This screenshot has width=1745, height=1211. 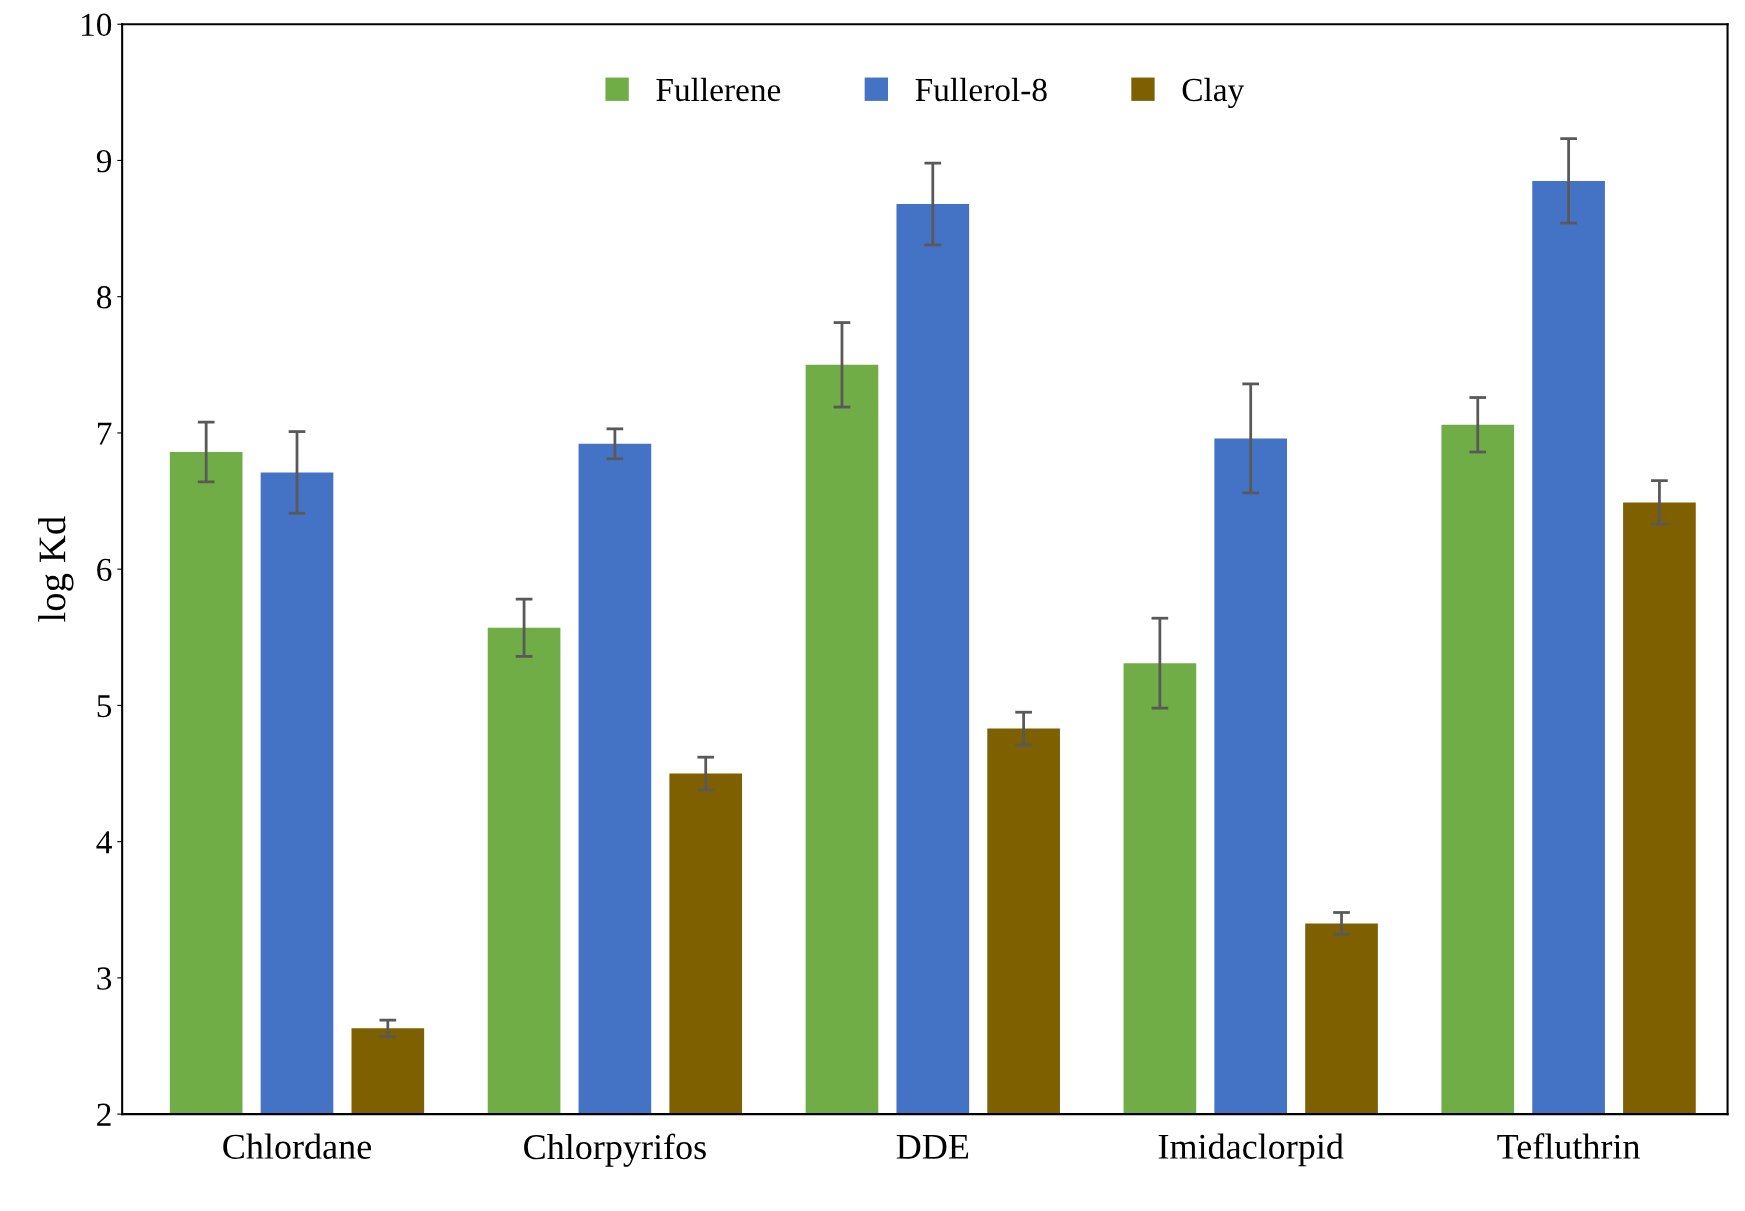 I want to click on y-tick-label: 4, so click(x=104, y=842).